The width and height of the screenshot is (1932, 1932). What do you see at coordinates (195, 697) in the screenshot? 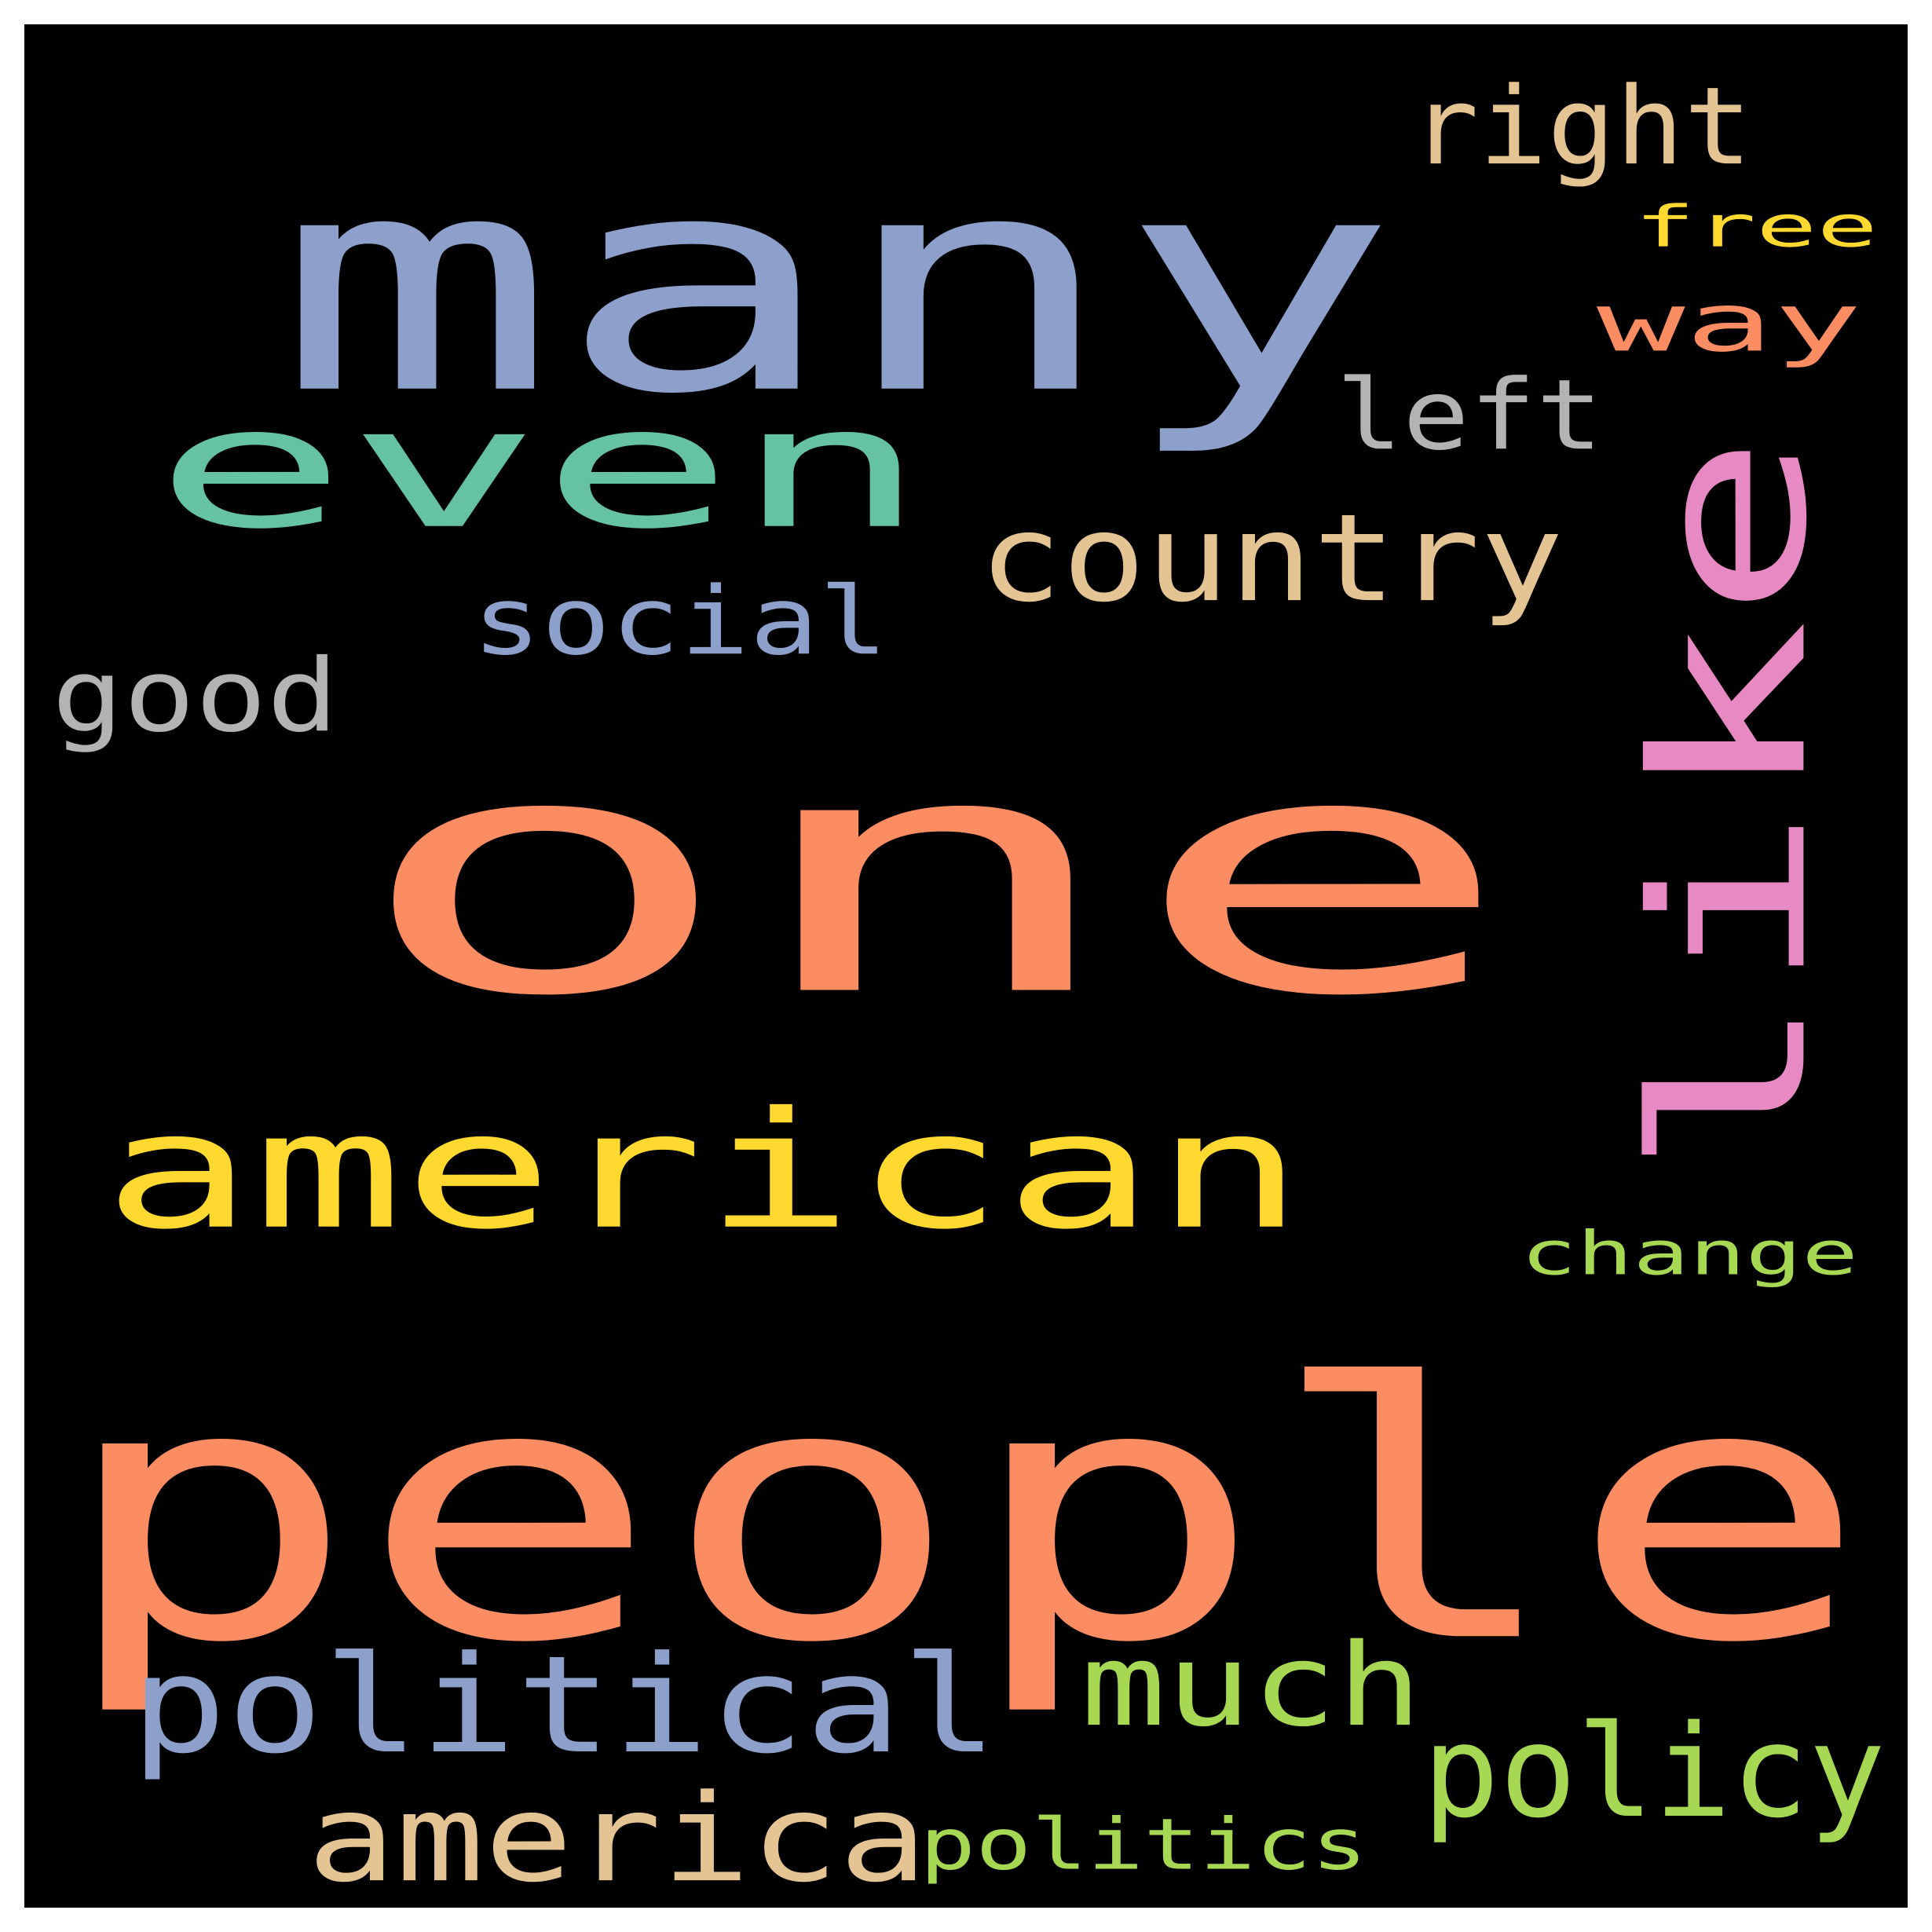
I see `word-good: good` at bounding box center [195, 697].